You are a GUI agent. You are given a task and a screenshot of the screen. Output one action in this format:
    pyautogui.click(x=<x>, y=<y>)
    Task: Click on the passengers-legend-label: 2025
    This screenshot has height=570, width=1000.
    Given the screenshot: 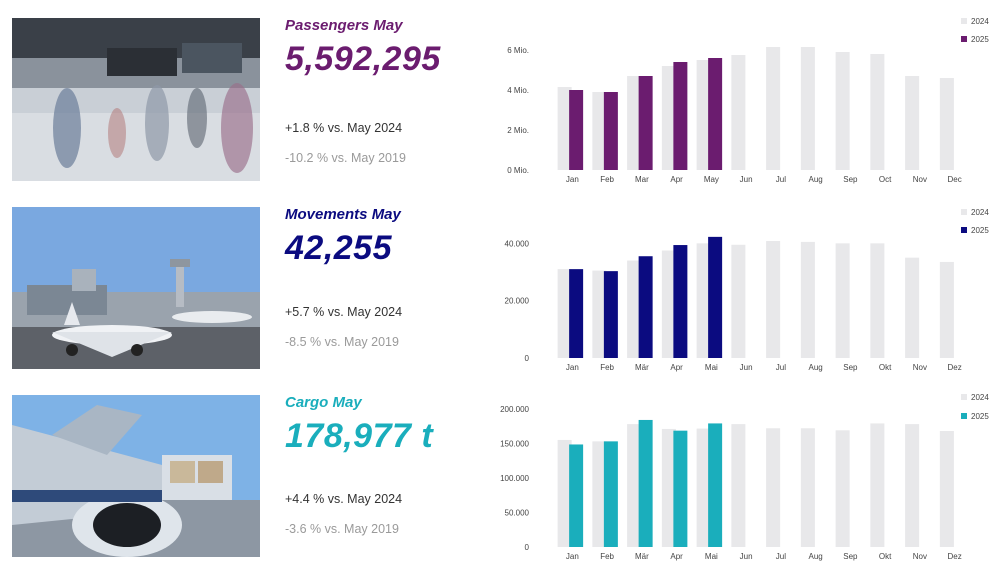 What is the action you would take?
    pyautogui.click(x=980, y=39)
    